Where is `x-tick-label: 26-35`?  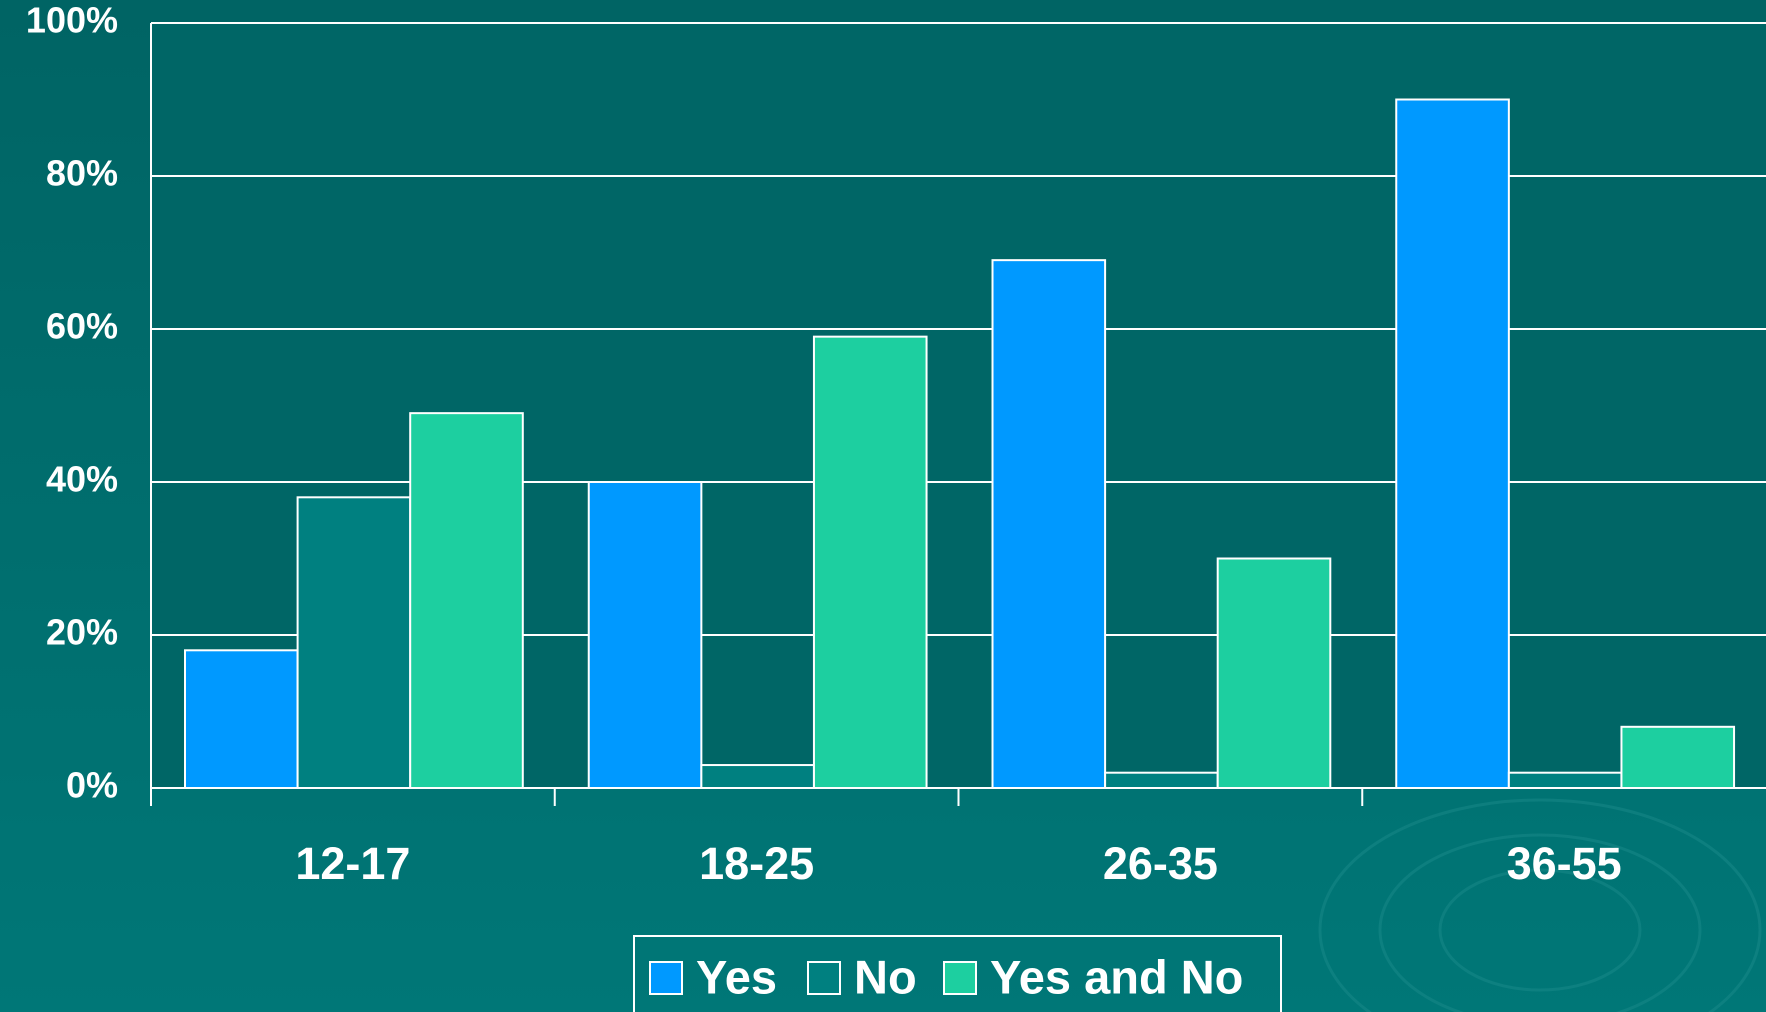
x-tick-label: 26-35 is located at coordinates (1160, 863).